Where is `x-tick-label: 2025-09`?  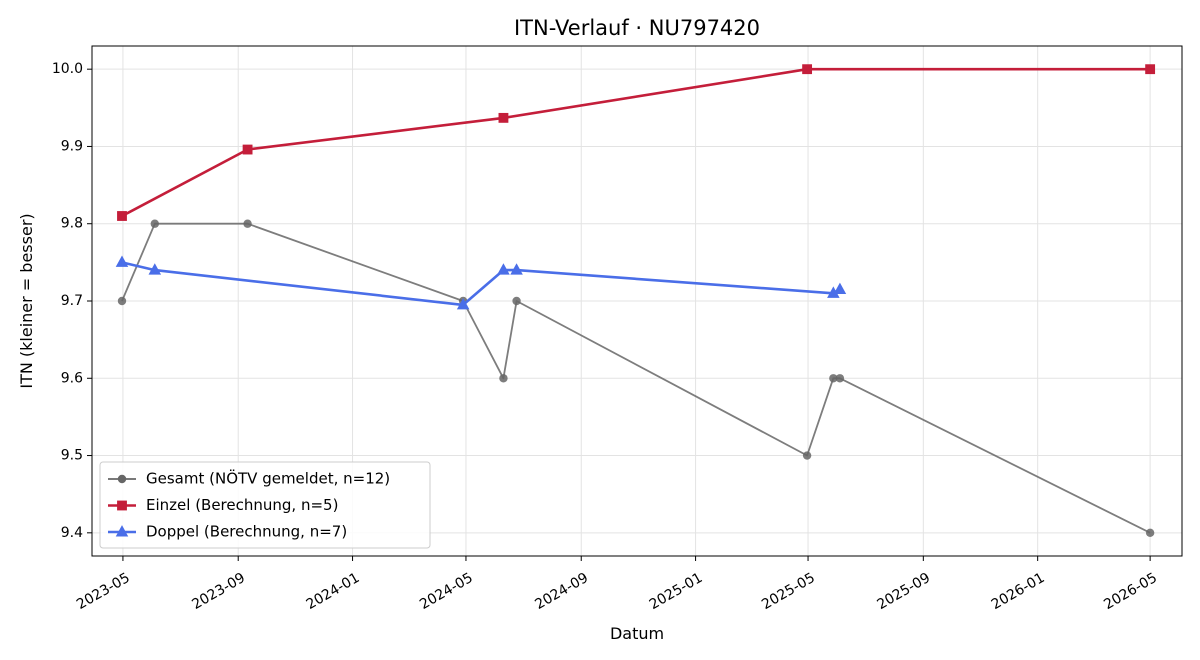
x-tick-label: 2025-09 is located at coordinates (903, 591).